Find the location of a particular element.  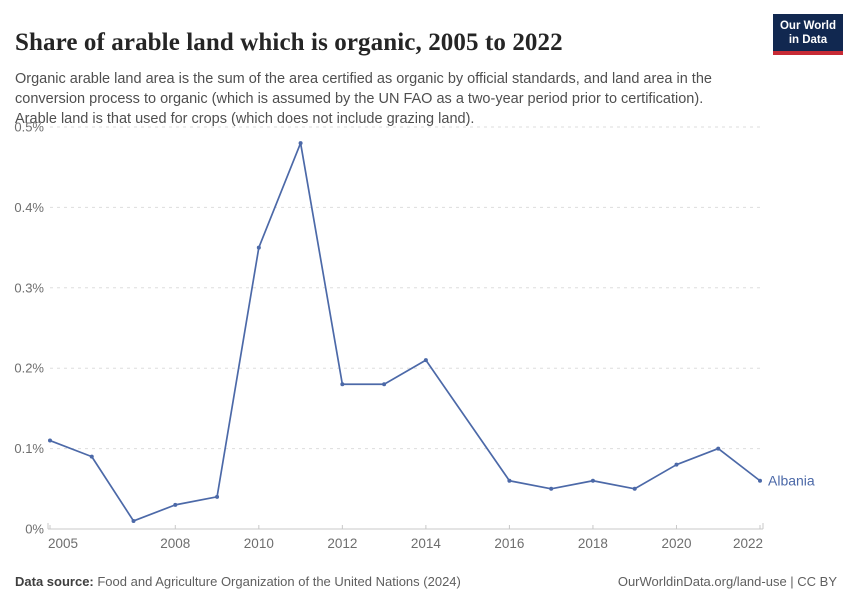

x-tick-label: 2018 is located at coordinates (593, 543).